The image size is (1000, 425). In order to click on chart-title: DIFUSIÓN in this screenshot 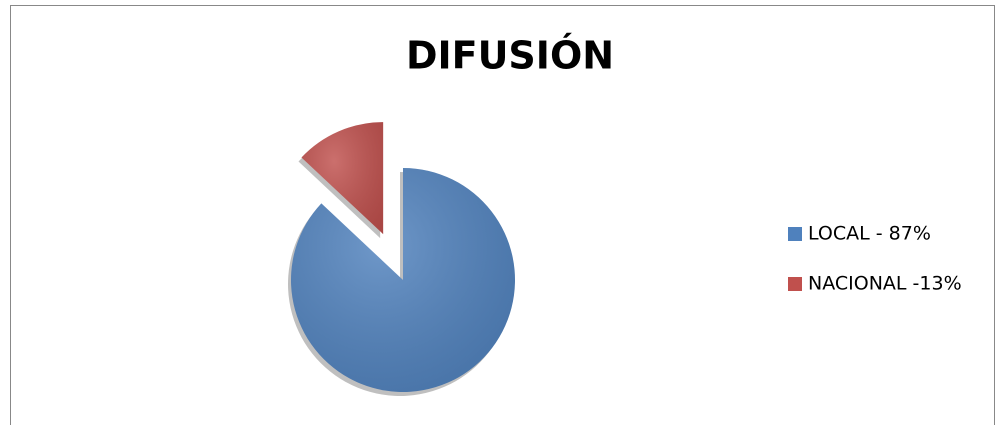, I will do `click(510, 56)`.